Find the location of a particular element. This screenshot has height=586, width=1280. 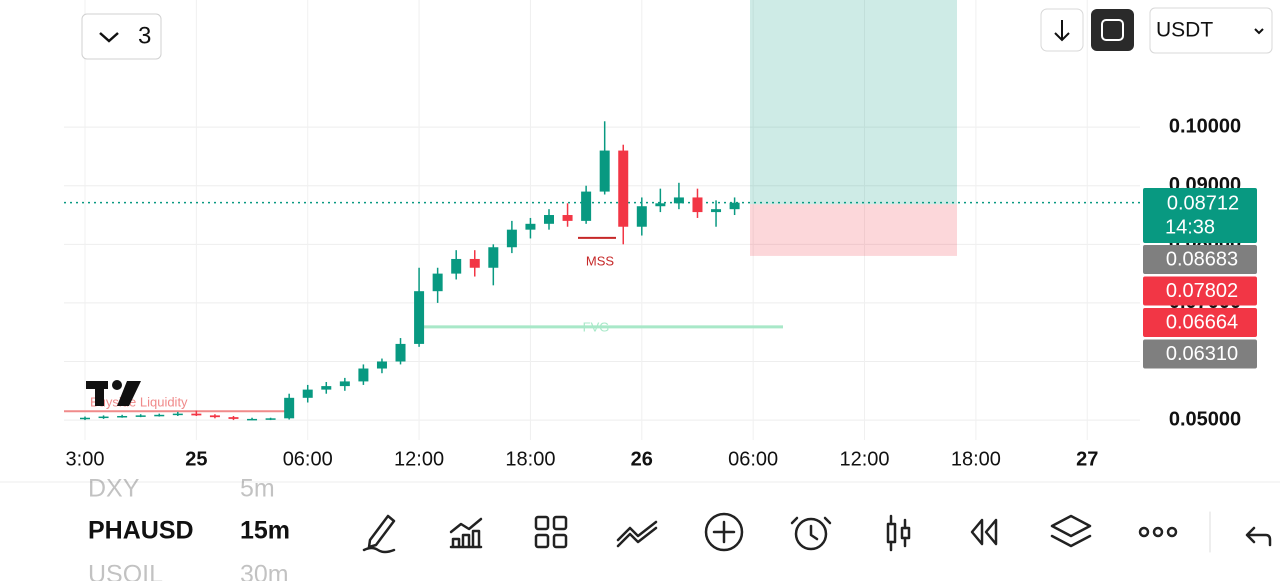

alert-tool is located at coordinates (811, 533).